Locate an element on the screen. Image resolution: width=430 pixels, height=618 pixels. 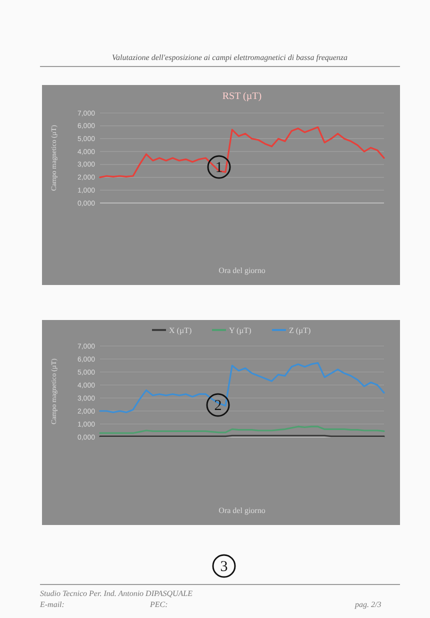
text: E-mail: is located at coordinates (52, 604).